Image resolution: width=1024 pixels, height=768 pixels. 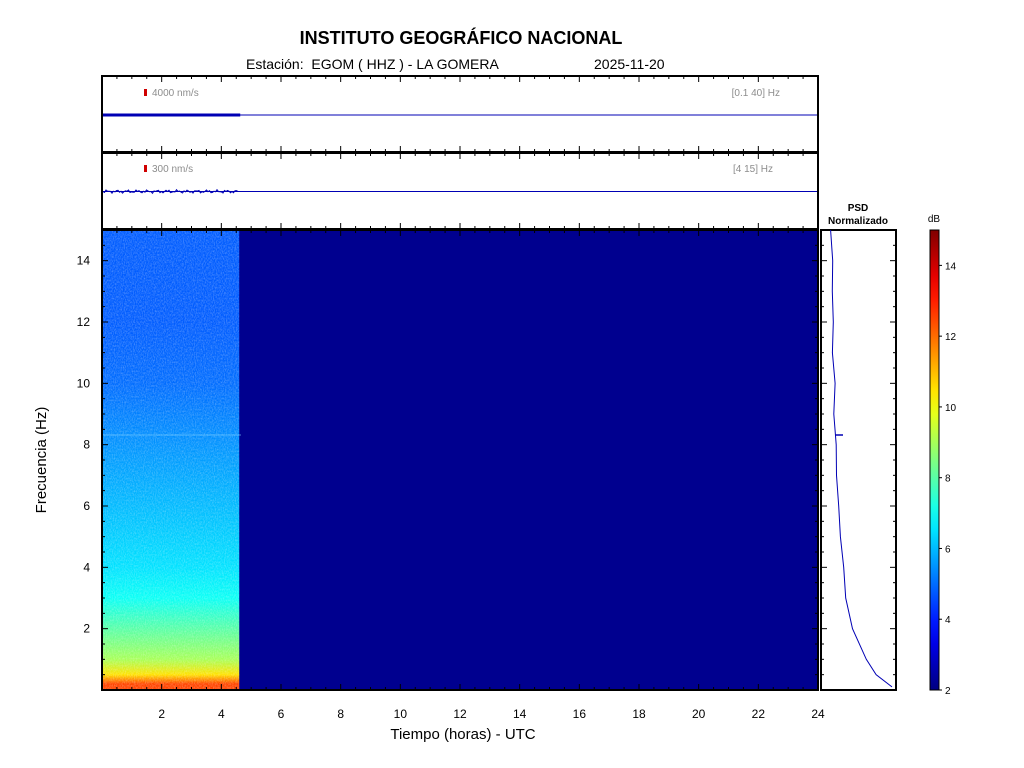 What do you see at coordinates (145, 168) in the screenshot?
I see `trace-filtered-scale-bar` at bounding box center [145, 168].